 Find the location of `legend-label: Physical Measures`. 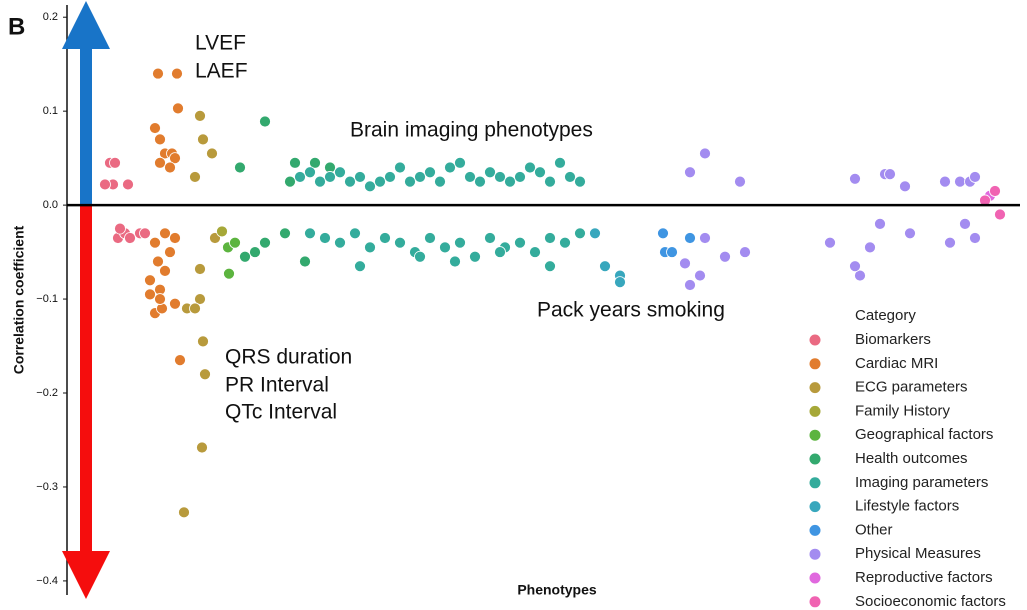

legend-label: Physical Measures is located at coordinates (918, 553).